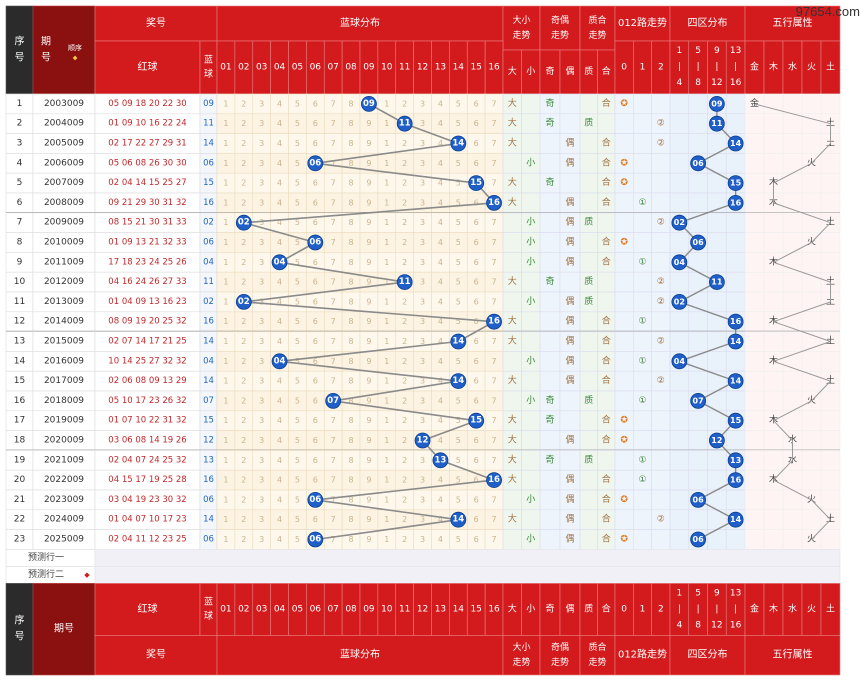  What do you see at coordinates (597, 35) in the screenshot?
I see `prime-header-label: 走势` at bounding box center [597, 35].